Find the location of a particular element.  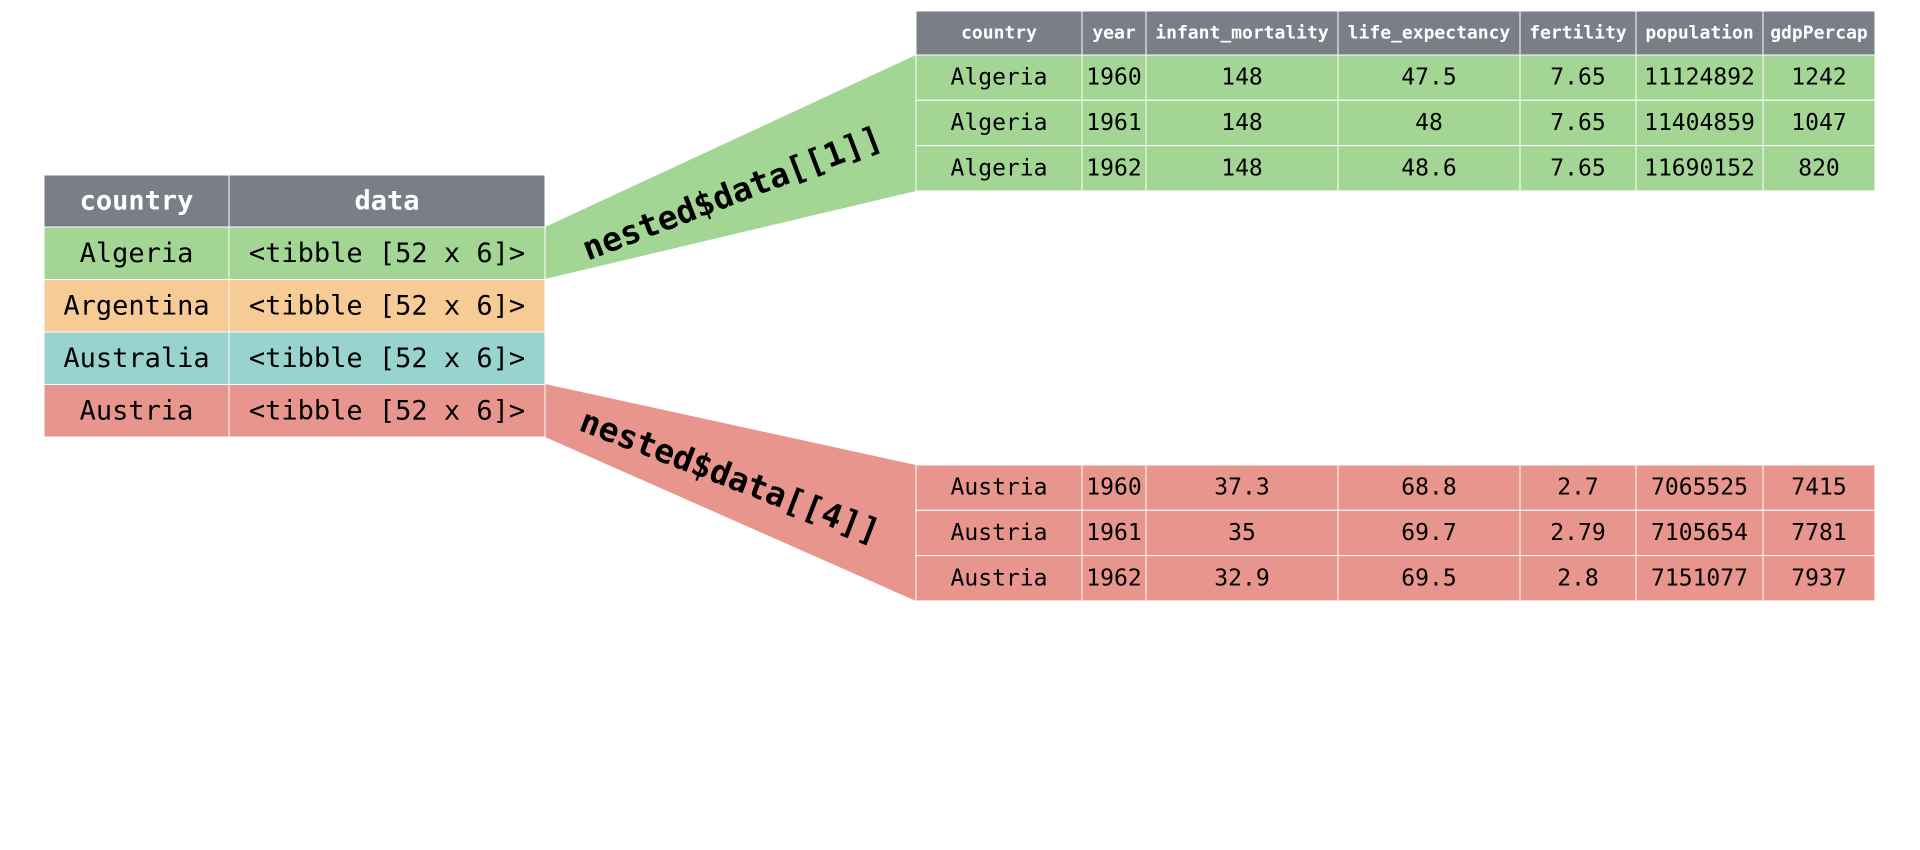

header-text: fertility is located at coordinates (1578, 33).